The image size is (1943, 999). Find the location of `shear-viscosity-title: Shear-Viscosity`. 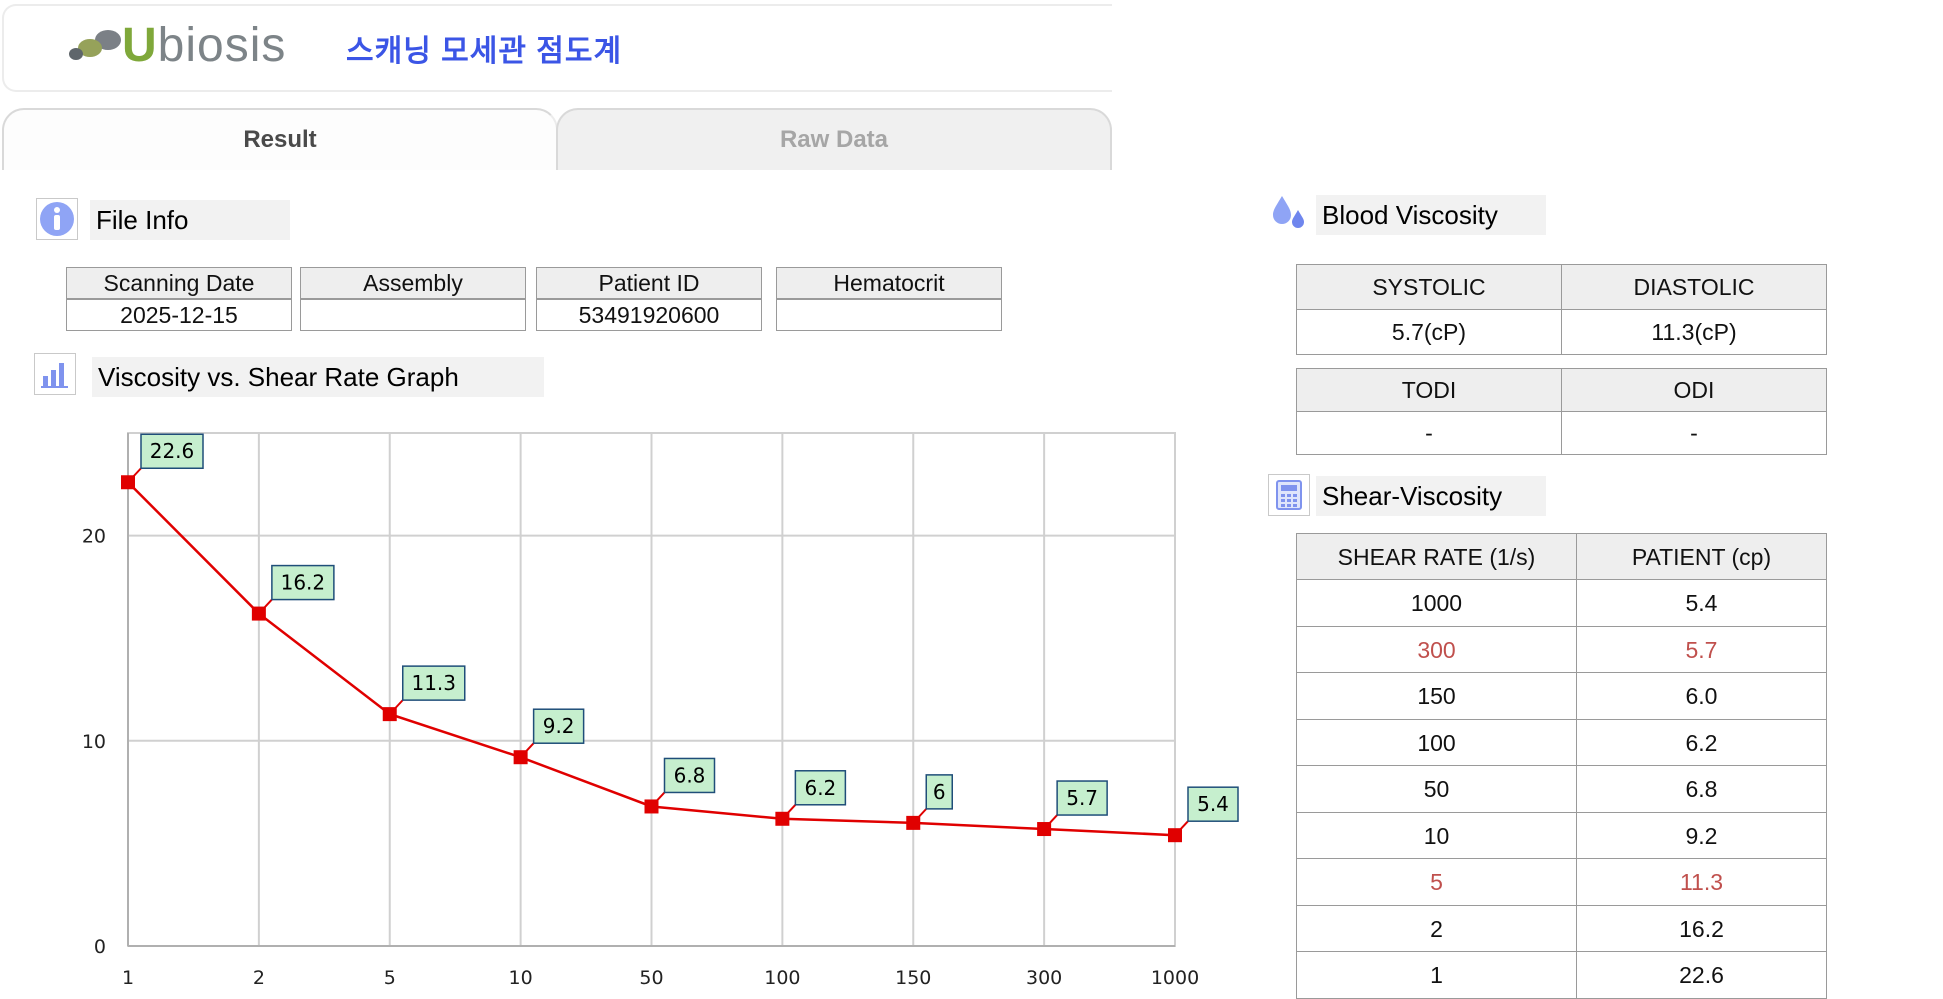

shear-viscosity-title: Shear-Viscosity is located at coordinates (1431, 496).